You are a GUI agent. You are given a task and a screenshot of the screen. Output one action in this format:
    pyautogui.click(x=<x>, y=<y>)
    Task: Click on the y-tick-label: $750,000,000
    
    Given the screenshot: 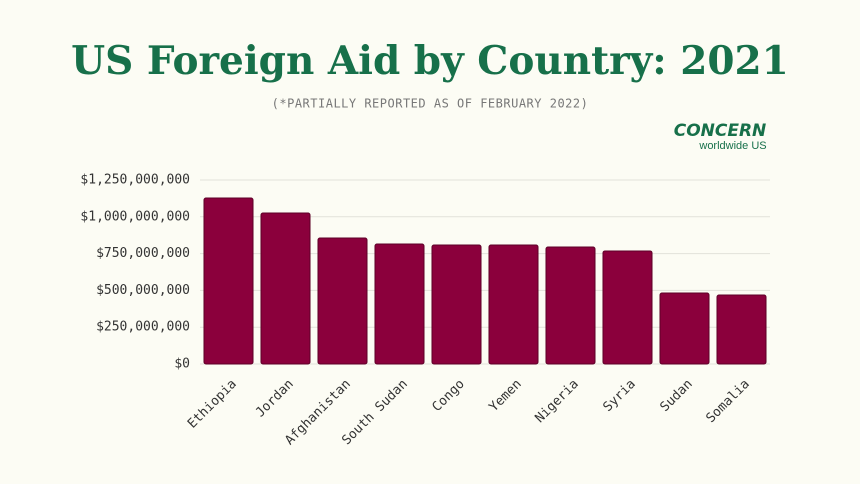 What is the action you would take?
    pyautogui.click(x=143, y=253)
    